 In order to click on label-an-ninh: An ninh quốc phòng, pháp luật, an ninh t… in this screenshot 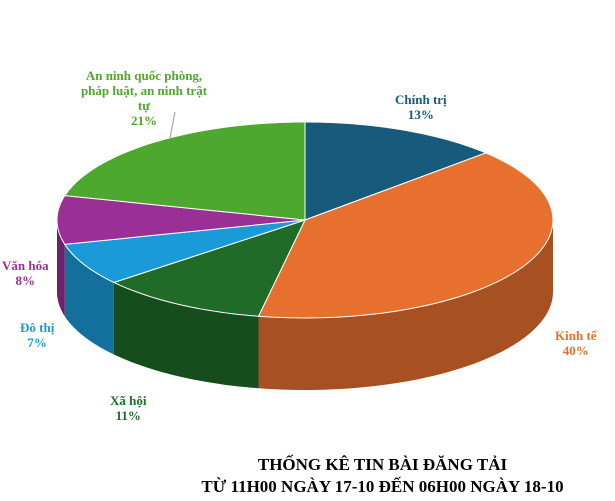, I will do `click(144, 98)`.